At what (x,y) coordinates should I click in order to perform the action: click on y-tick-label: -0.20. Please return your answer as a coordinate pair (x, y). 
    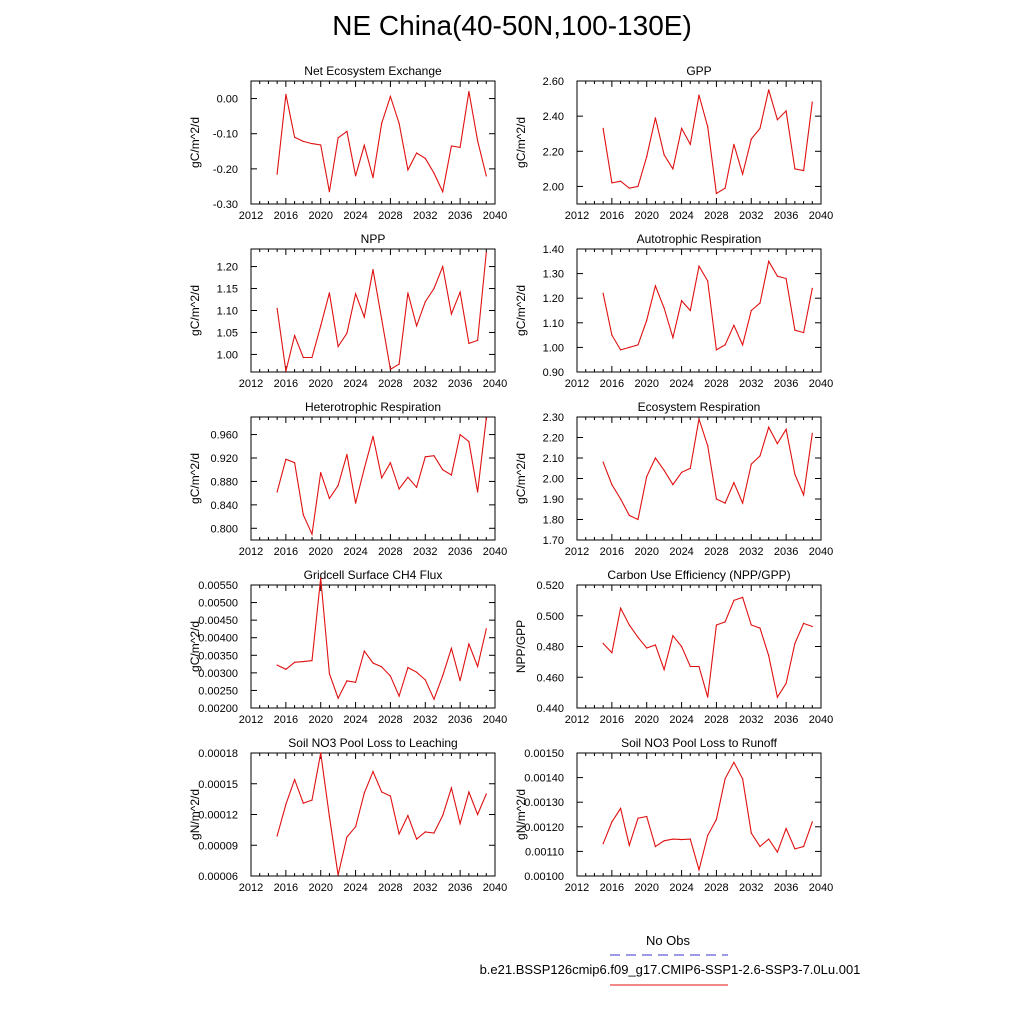
    Looking at the image, I should click on (225, 170).